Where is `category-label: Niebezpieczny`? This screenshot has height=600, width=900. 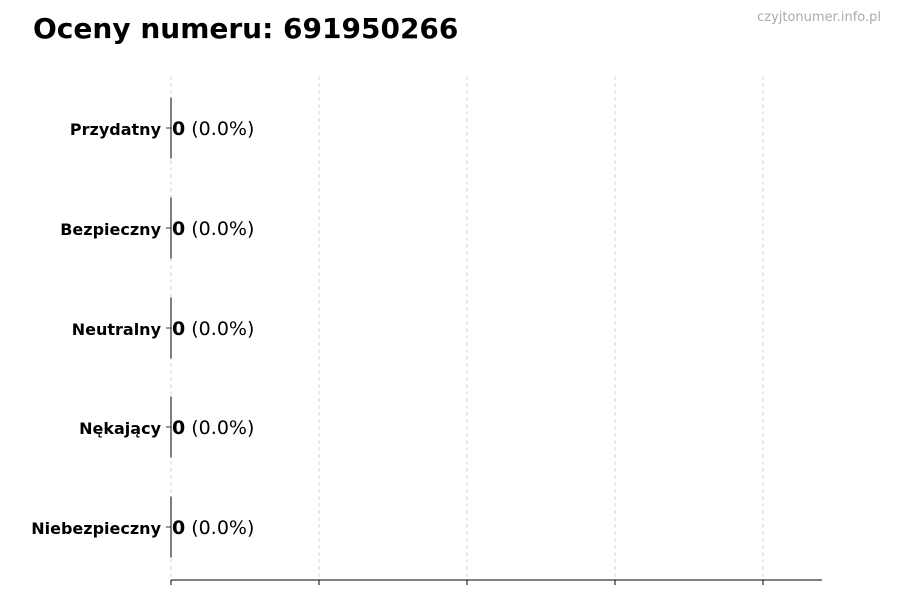 category-label: Niebezpieczny is located at coordinates (96, 528).